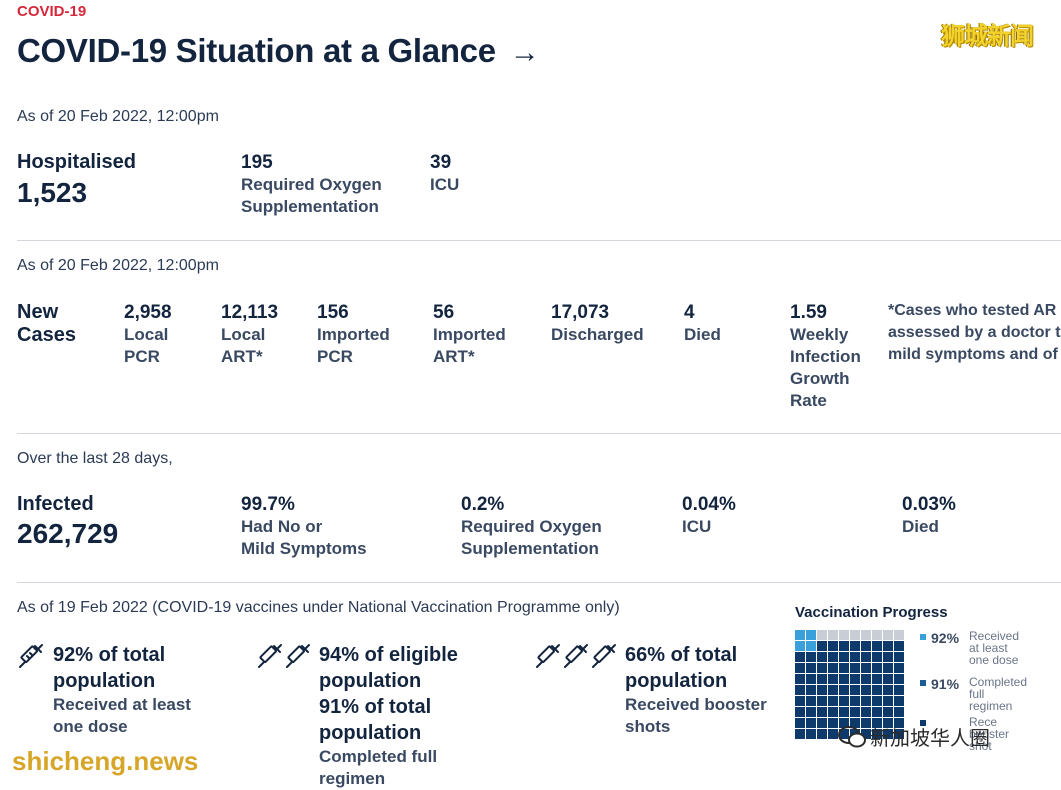 This screenshot has width=1061, height=790. What do you see at coordinates (469, 335) in the screenshot?
I see `case-stat-imported-art: 56 Imported ART*` at bounding box center [469, 335].